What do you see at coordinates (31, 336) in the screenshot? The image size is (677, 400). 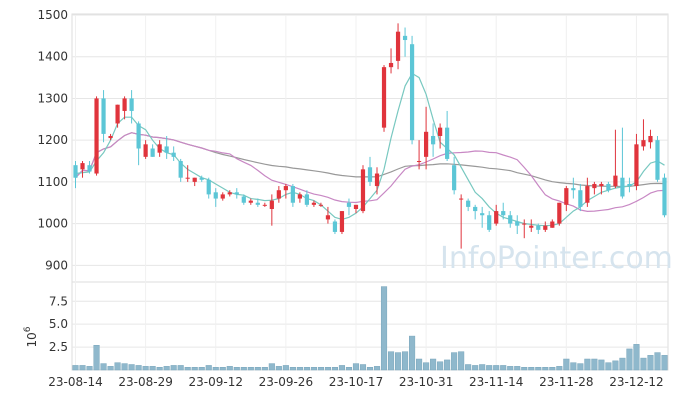 I see `volume-unit-label: 106` at bounding box center [31, 336].